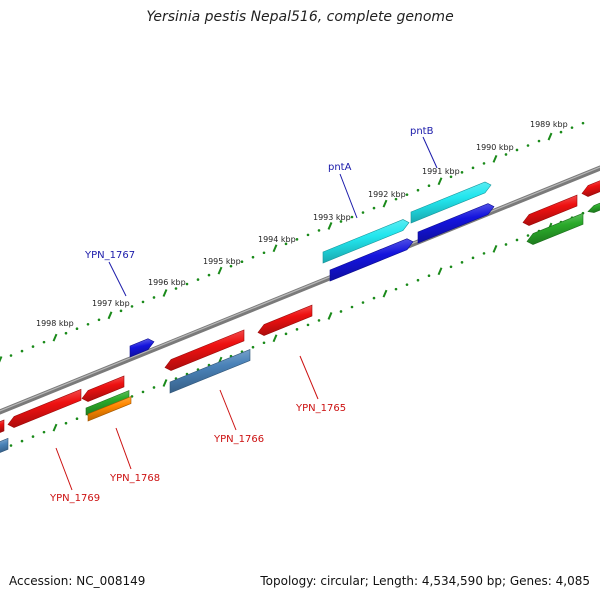 The width and height of the screenshot is (600, 600). I want to click on gene-green-right, so click(555, 228).